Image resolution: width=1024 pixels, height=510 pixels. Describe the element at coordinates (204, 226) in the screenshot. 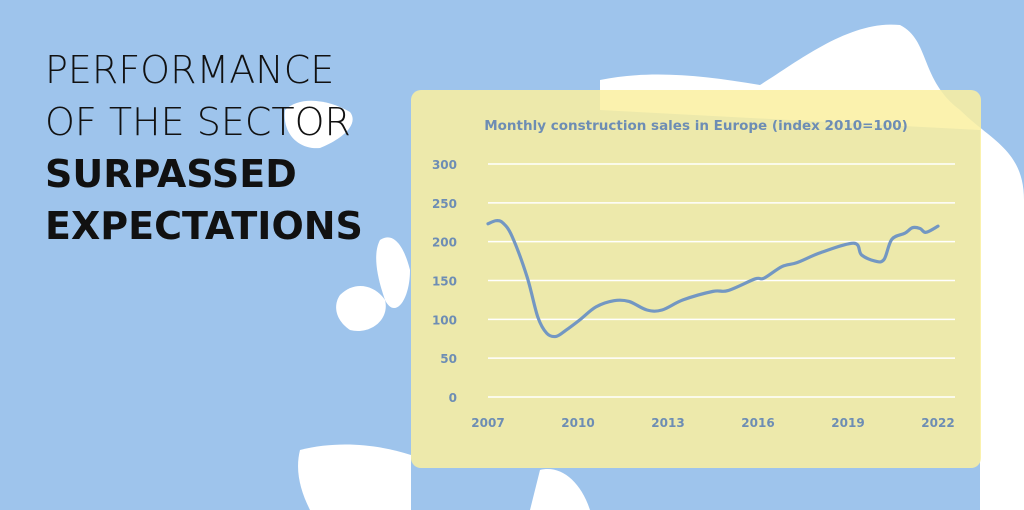

I see `headline-line-4: EXPECTATIONS` at that location.